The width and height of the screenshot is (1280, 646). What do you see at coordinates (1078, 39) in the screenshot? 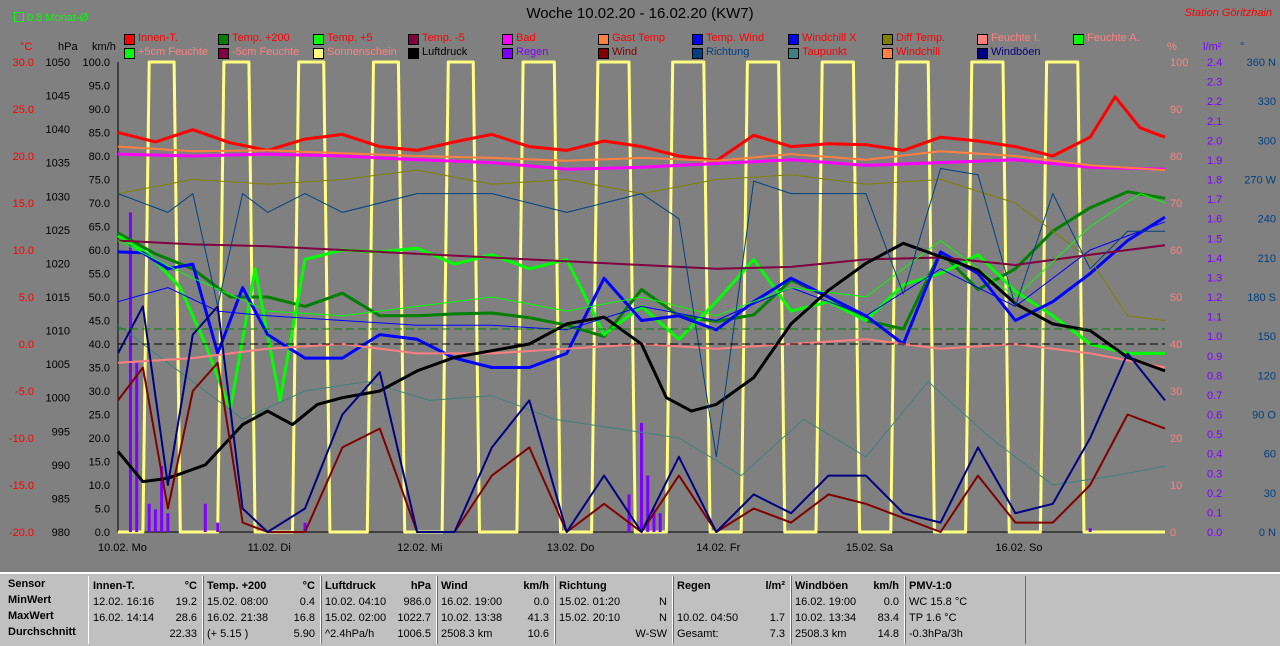
I see `legend-swatch-feuchte-a` at bounding box center [1078, 39].